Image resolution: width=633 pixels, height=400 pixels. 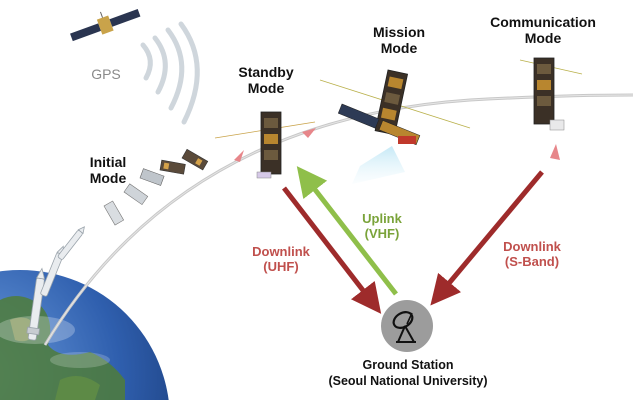 I want to click on communication-cubesat-icon, so click(x=551, y=108).